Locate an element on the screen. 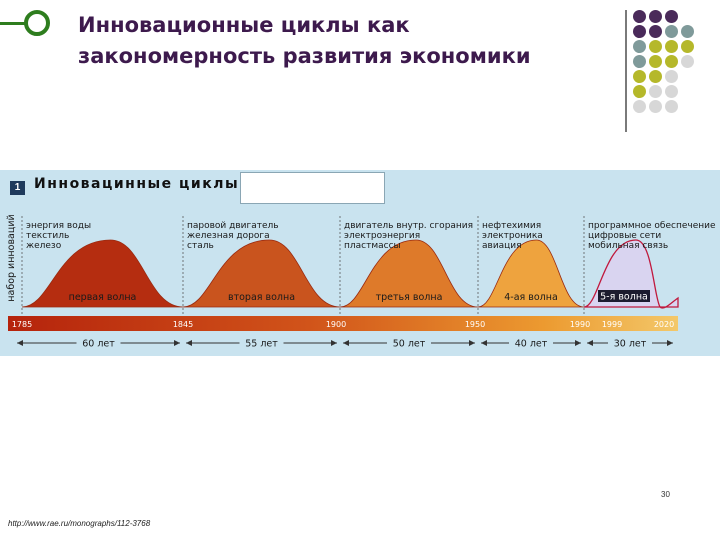 The height and width of the screenshot is (540, 720). title-accent-circle is located at coordinates (37, 23).